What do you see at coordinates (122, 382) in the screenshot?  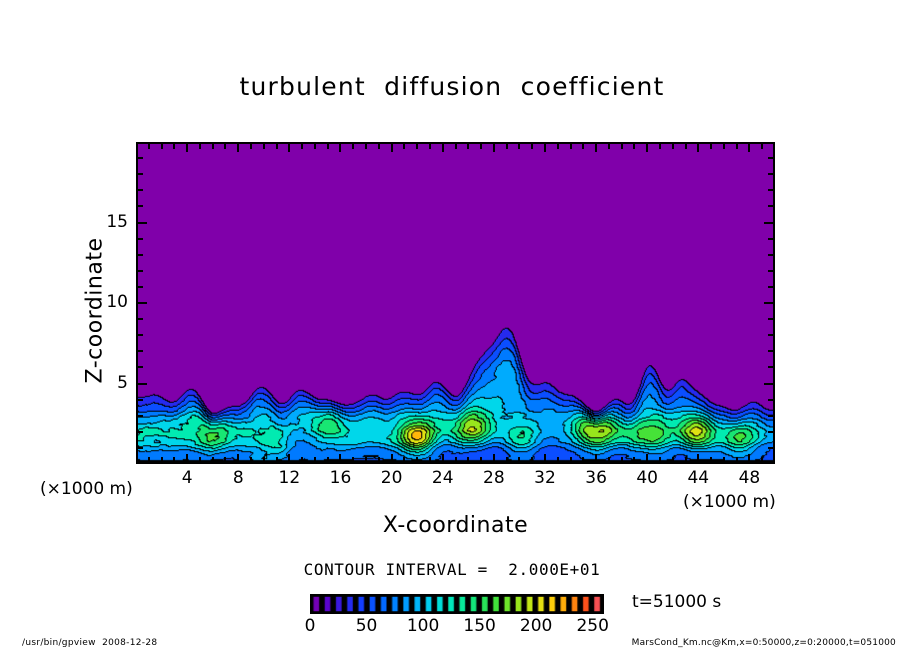 I see `y-tick-label-0: 5` at bounding box center [122, 382].